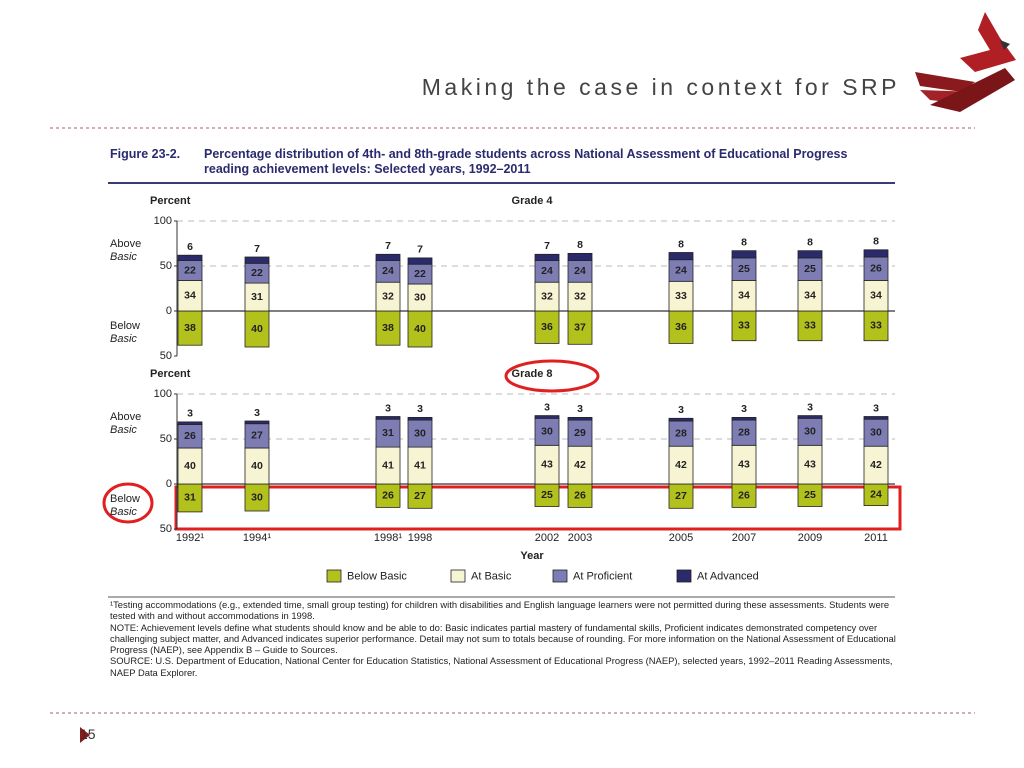  I want to click on value-label: 27, so click(420, 496).